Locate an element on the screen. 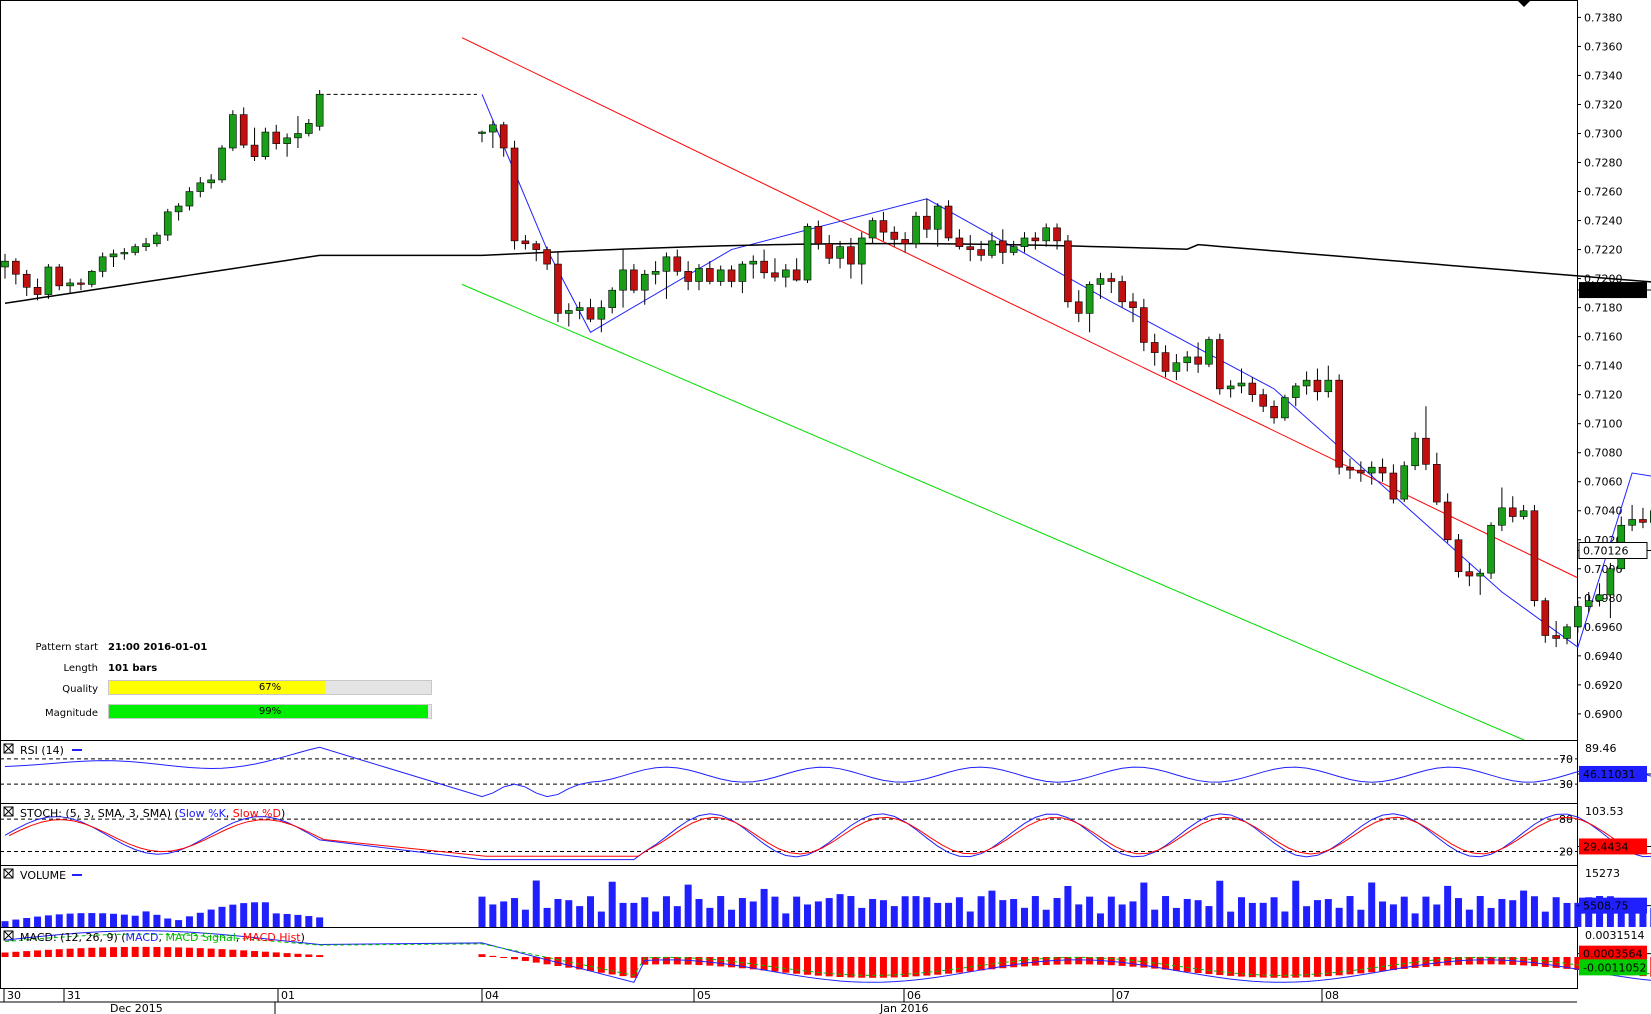 The height and width of the screenshot is (1014, 1651). pattern-magnitude-label: Magnitude is located at coordinates (71, 713).